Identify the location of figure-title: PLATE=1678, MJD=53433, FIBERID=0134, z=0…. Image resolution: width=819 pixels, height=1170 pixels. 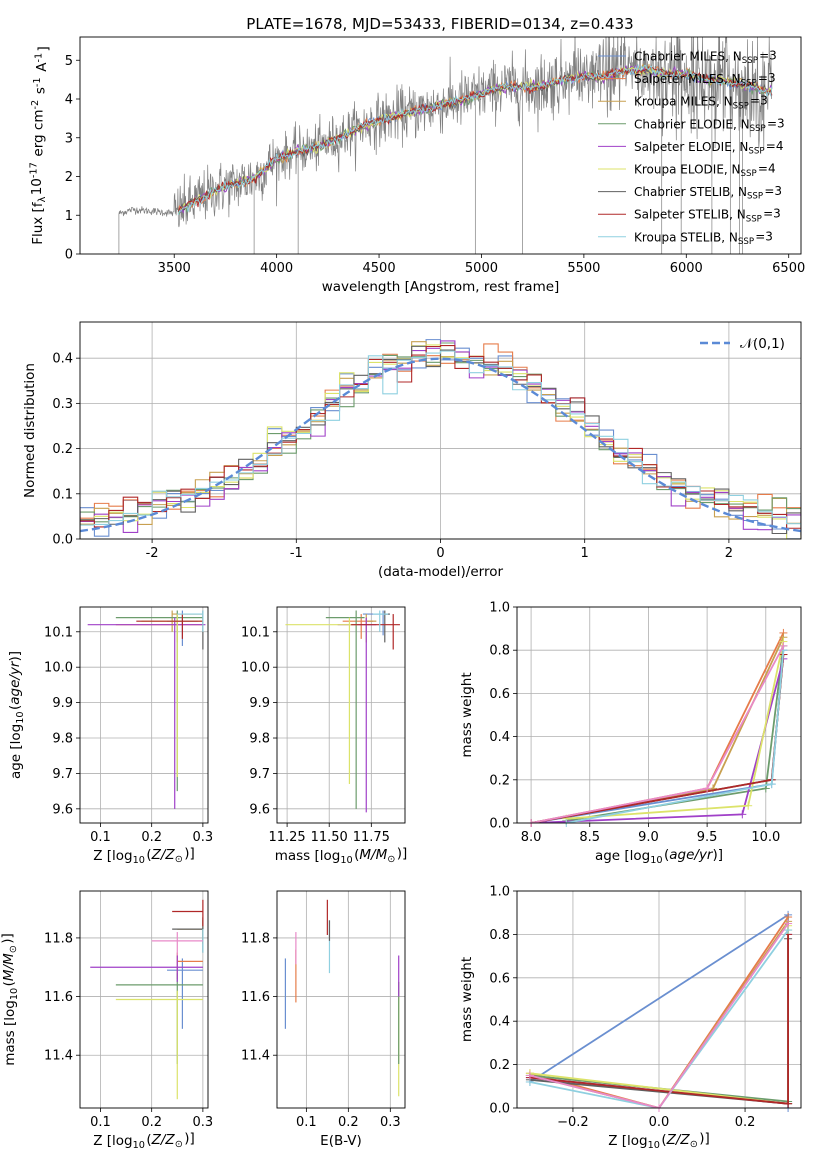
(439, 24).